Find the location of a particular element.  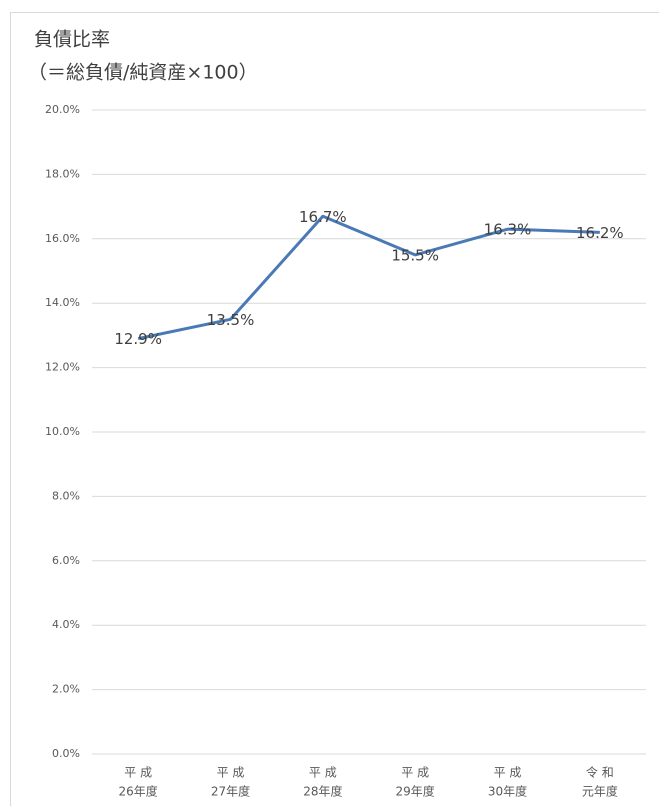

data-label: 15.5% is located at coordinates (415, 255).